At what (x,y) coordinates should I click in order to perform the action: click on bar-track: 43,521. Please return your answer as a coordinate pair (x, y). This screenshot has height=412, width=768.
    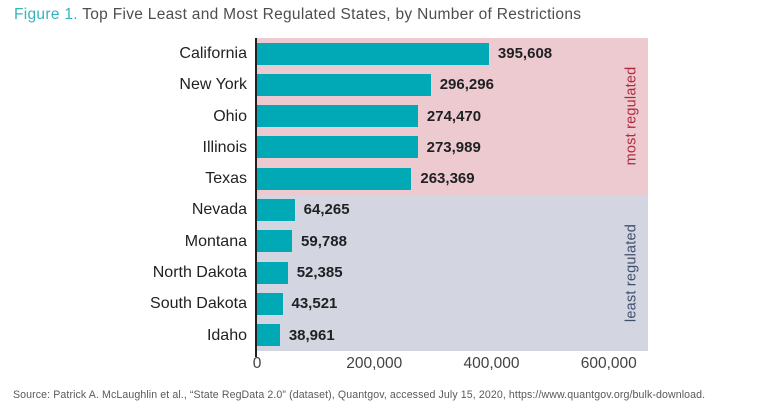
    Looking at the image, I should click on (452, 303).